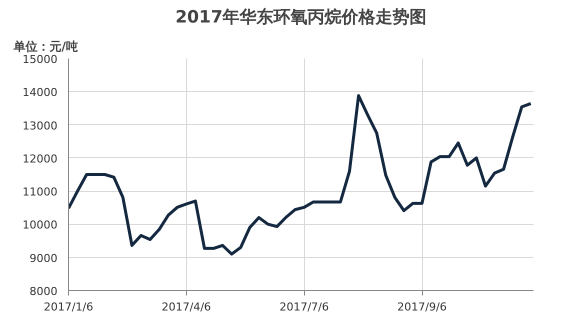 Image resolution: width=573 pixels, height=325 pixels. What do you see at coordinates (44, 258) in the screenshot?
I see `y-tick-label: 9000` at bounding box center [44, 258].